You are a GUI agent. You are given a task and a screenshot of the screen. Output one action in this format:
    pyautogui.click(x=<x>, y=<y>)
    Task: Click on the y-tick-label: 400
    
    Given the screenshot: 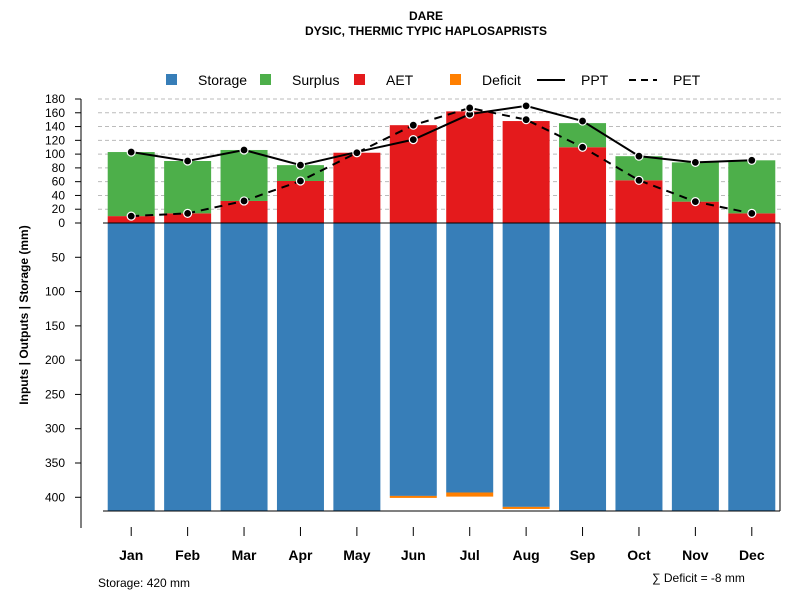 What is the action you would take?
    pyautogui.click(x=55, y=497)
    